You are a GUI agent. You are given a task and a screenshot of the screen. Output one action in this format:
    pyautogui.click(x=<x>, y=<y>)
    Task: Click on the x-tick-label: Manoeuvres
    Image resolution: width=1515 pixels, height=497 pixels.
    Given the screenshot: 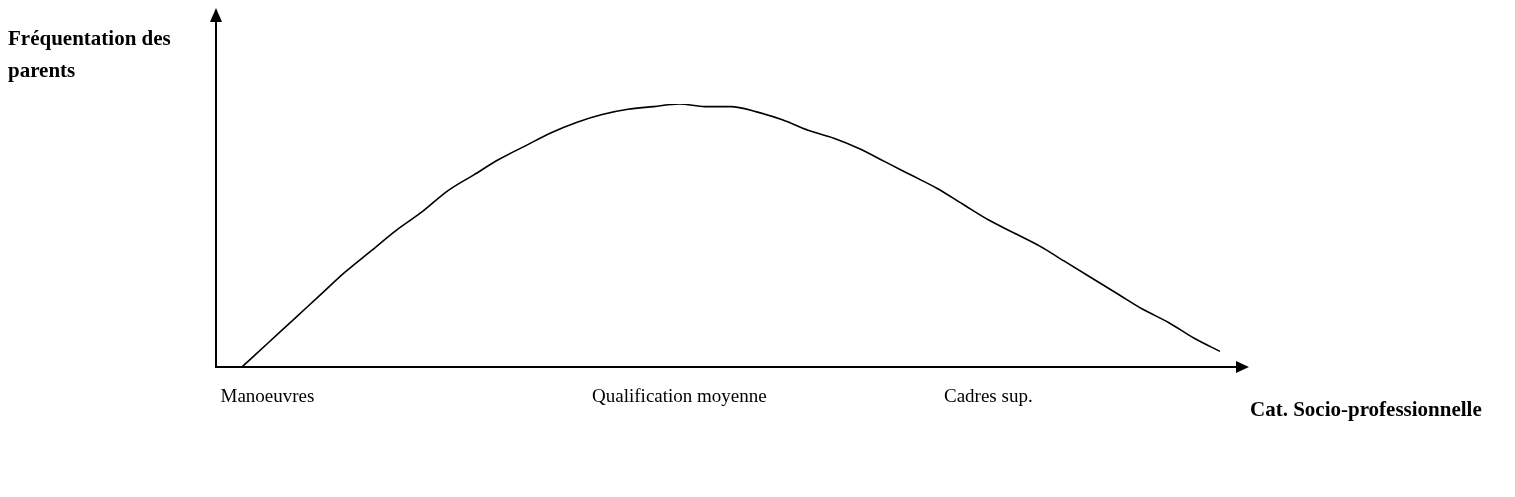 What is the action you would take?
    pyautogui.click(x=267, y=395)
    